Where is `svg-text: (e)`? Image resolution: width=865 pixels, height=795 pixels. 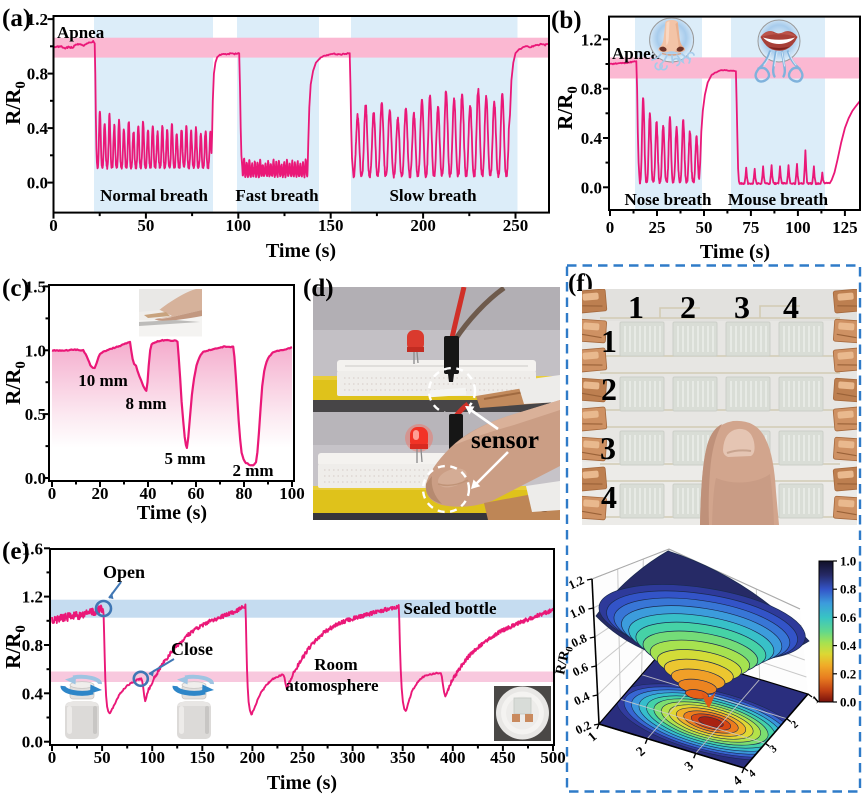 svg-text: (e) is located at coordinates (16, 551).